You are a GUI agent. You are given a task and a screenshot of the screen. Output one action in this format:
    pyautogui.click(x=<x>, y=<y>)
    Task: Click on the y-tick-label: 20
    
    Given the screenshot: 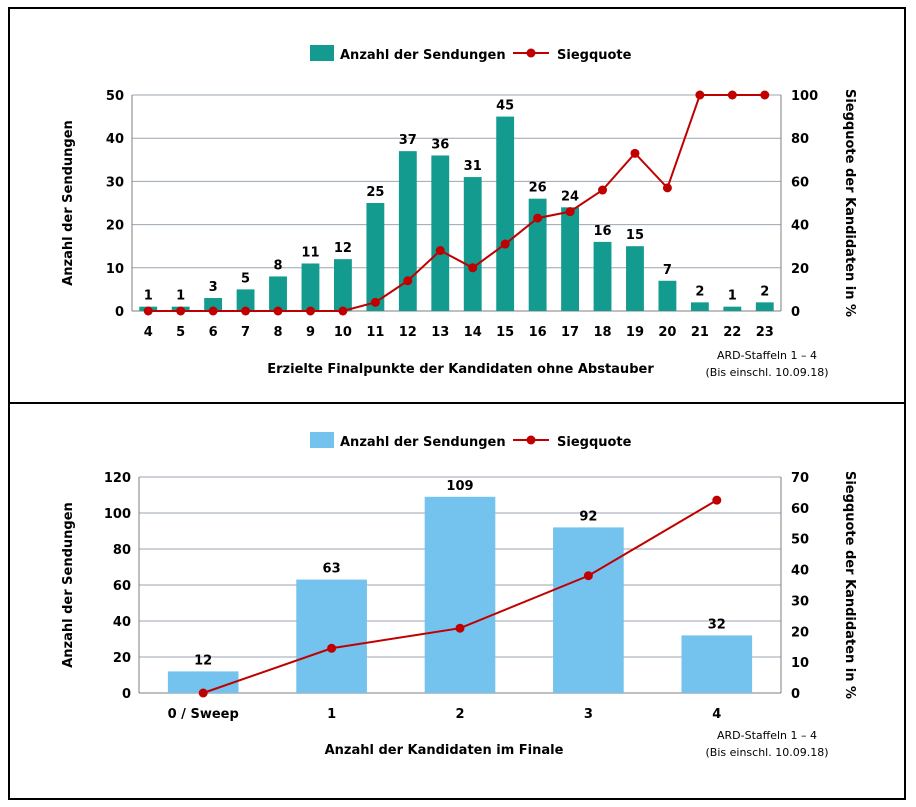 What is the action you would take?
    pyautogui.click(x=115, y=226)
    